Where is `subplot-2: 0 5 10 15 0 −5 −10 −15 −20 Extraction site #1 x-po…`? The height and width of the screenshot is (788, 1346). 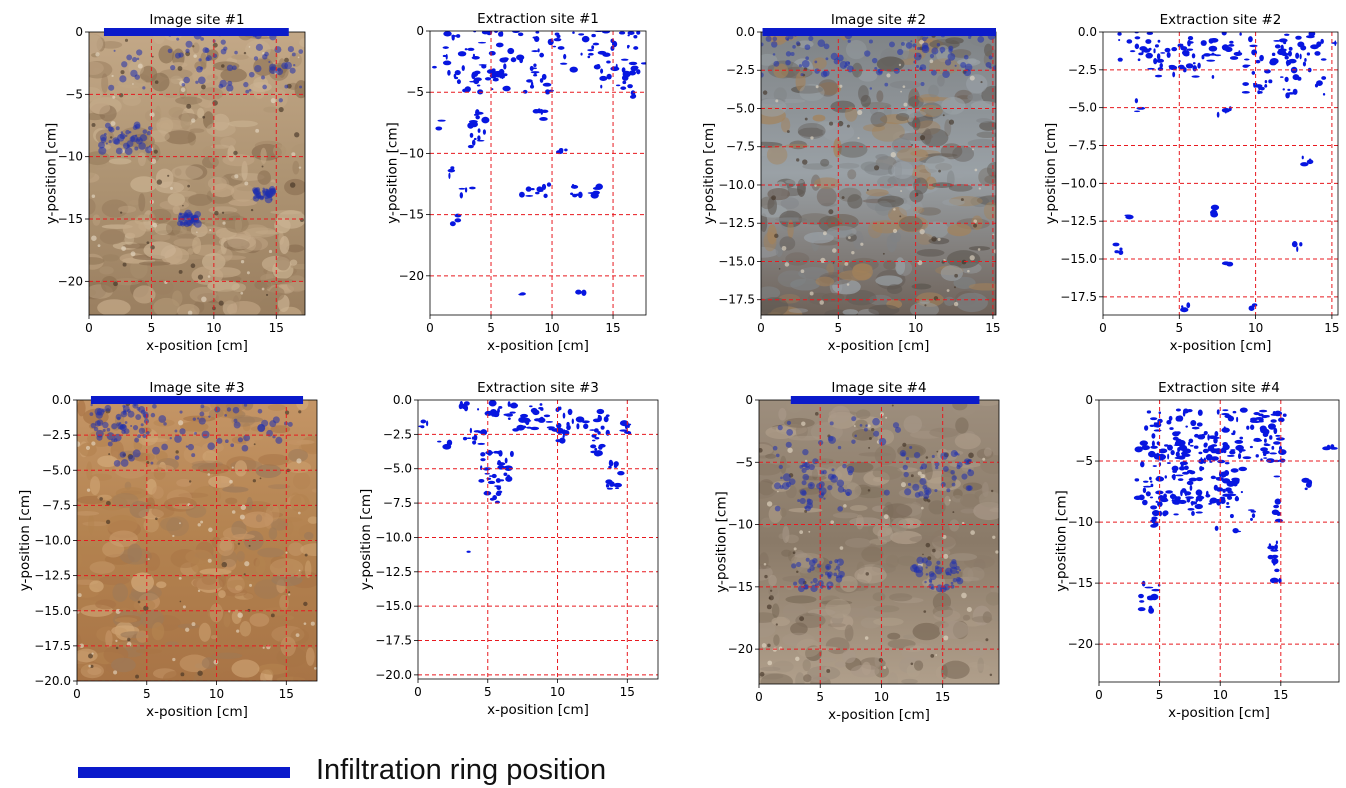 subplot-2: 0 5 10 15 0 −5 −10 −15 −20 Extraction site #1 x-po… is located at coordinates (515, 182).